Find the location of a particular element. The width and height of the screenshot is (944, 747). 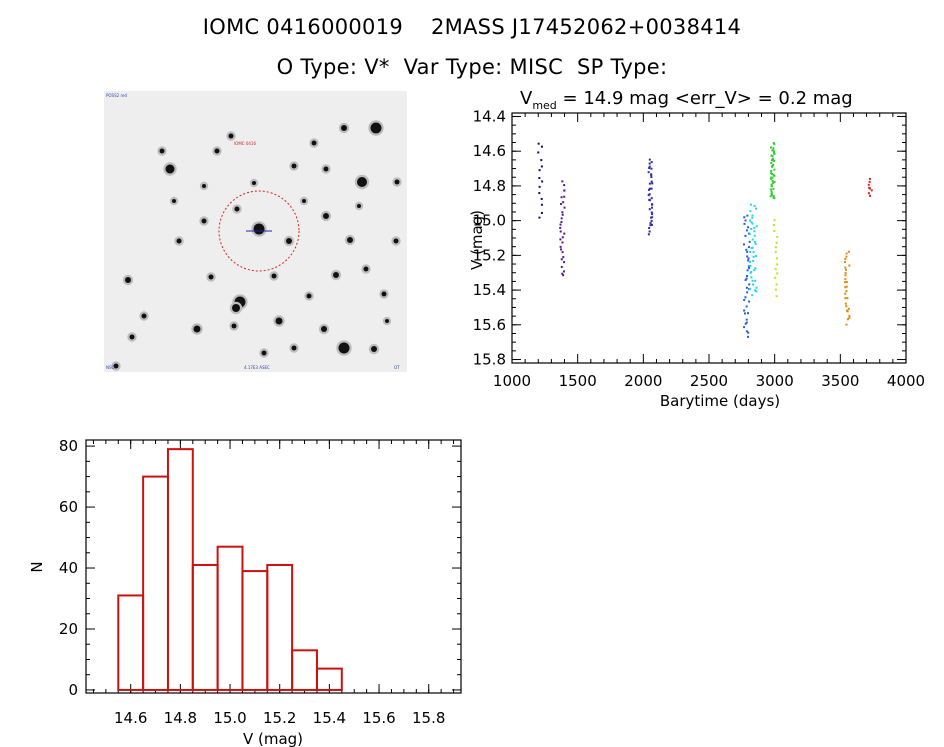

finder-corner-label: POSS2 red is located at coordinates (116, 95).